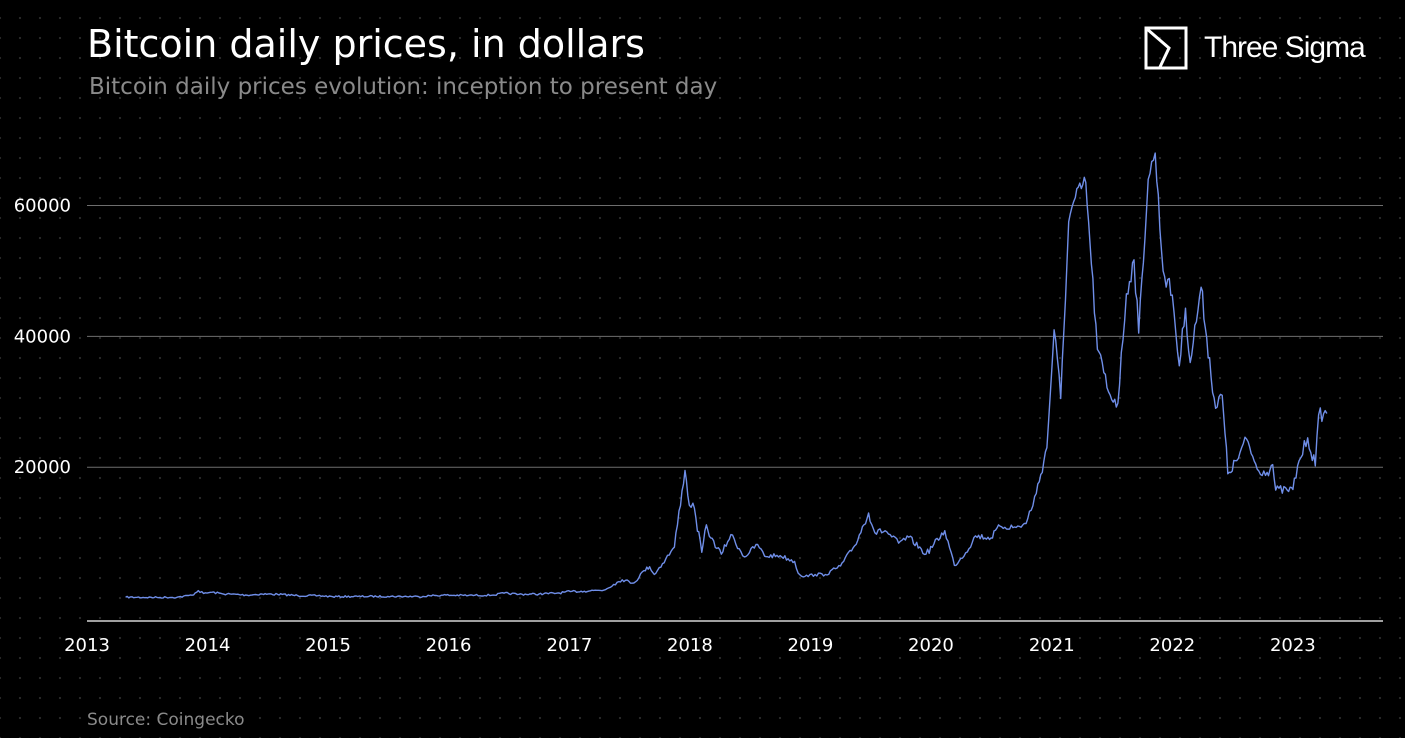 Image resolution: width=1405 pixels, height=738 pixels. Describe the element at coordinates (1172, 645) in the screenshot. I see `x-tick-label: 2022` at that location.